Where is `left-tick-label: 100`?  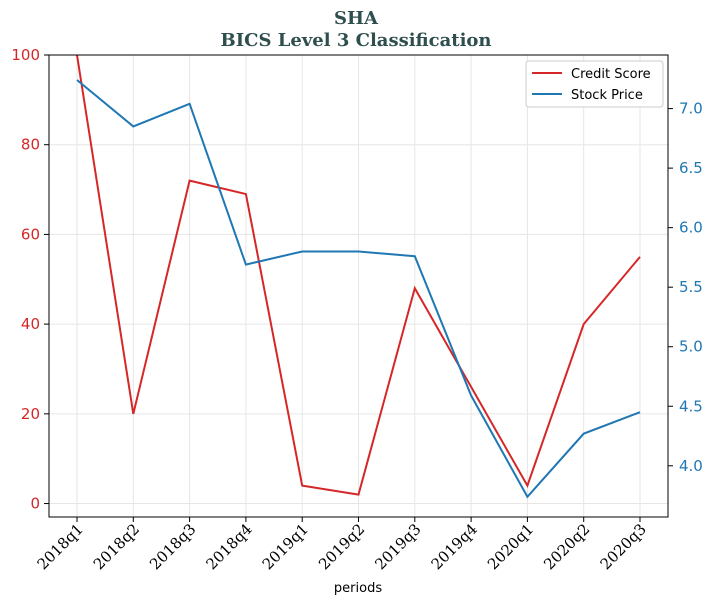 left-tick-label: 100 is located at coordinates (25, 55).